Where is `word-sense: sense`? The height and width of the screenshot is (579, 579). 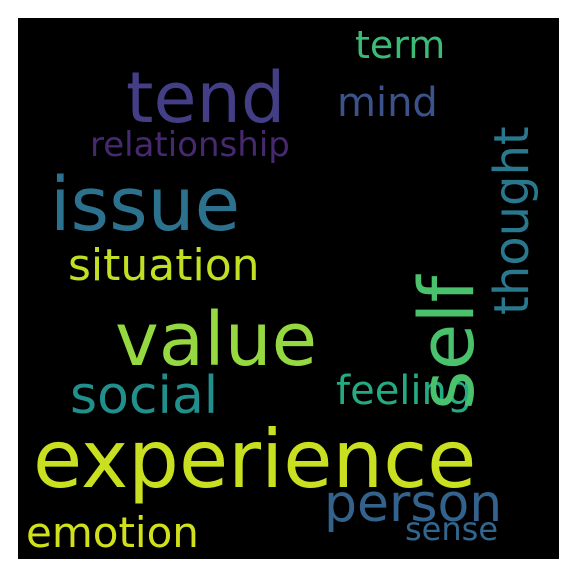
word-sense: sense is located at coordinates (451, 529).